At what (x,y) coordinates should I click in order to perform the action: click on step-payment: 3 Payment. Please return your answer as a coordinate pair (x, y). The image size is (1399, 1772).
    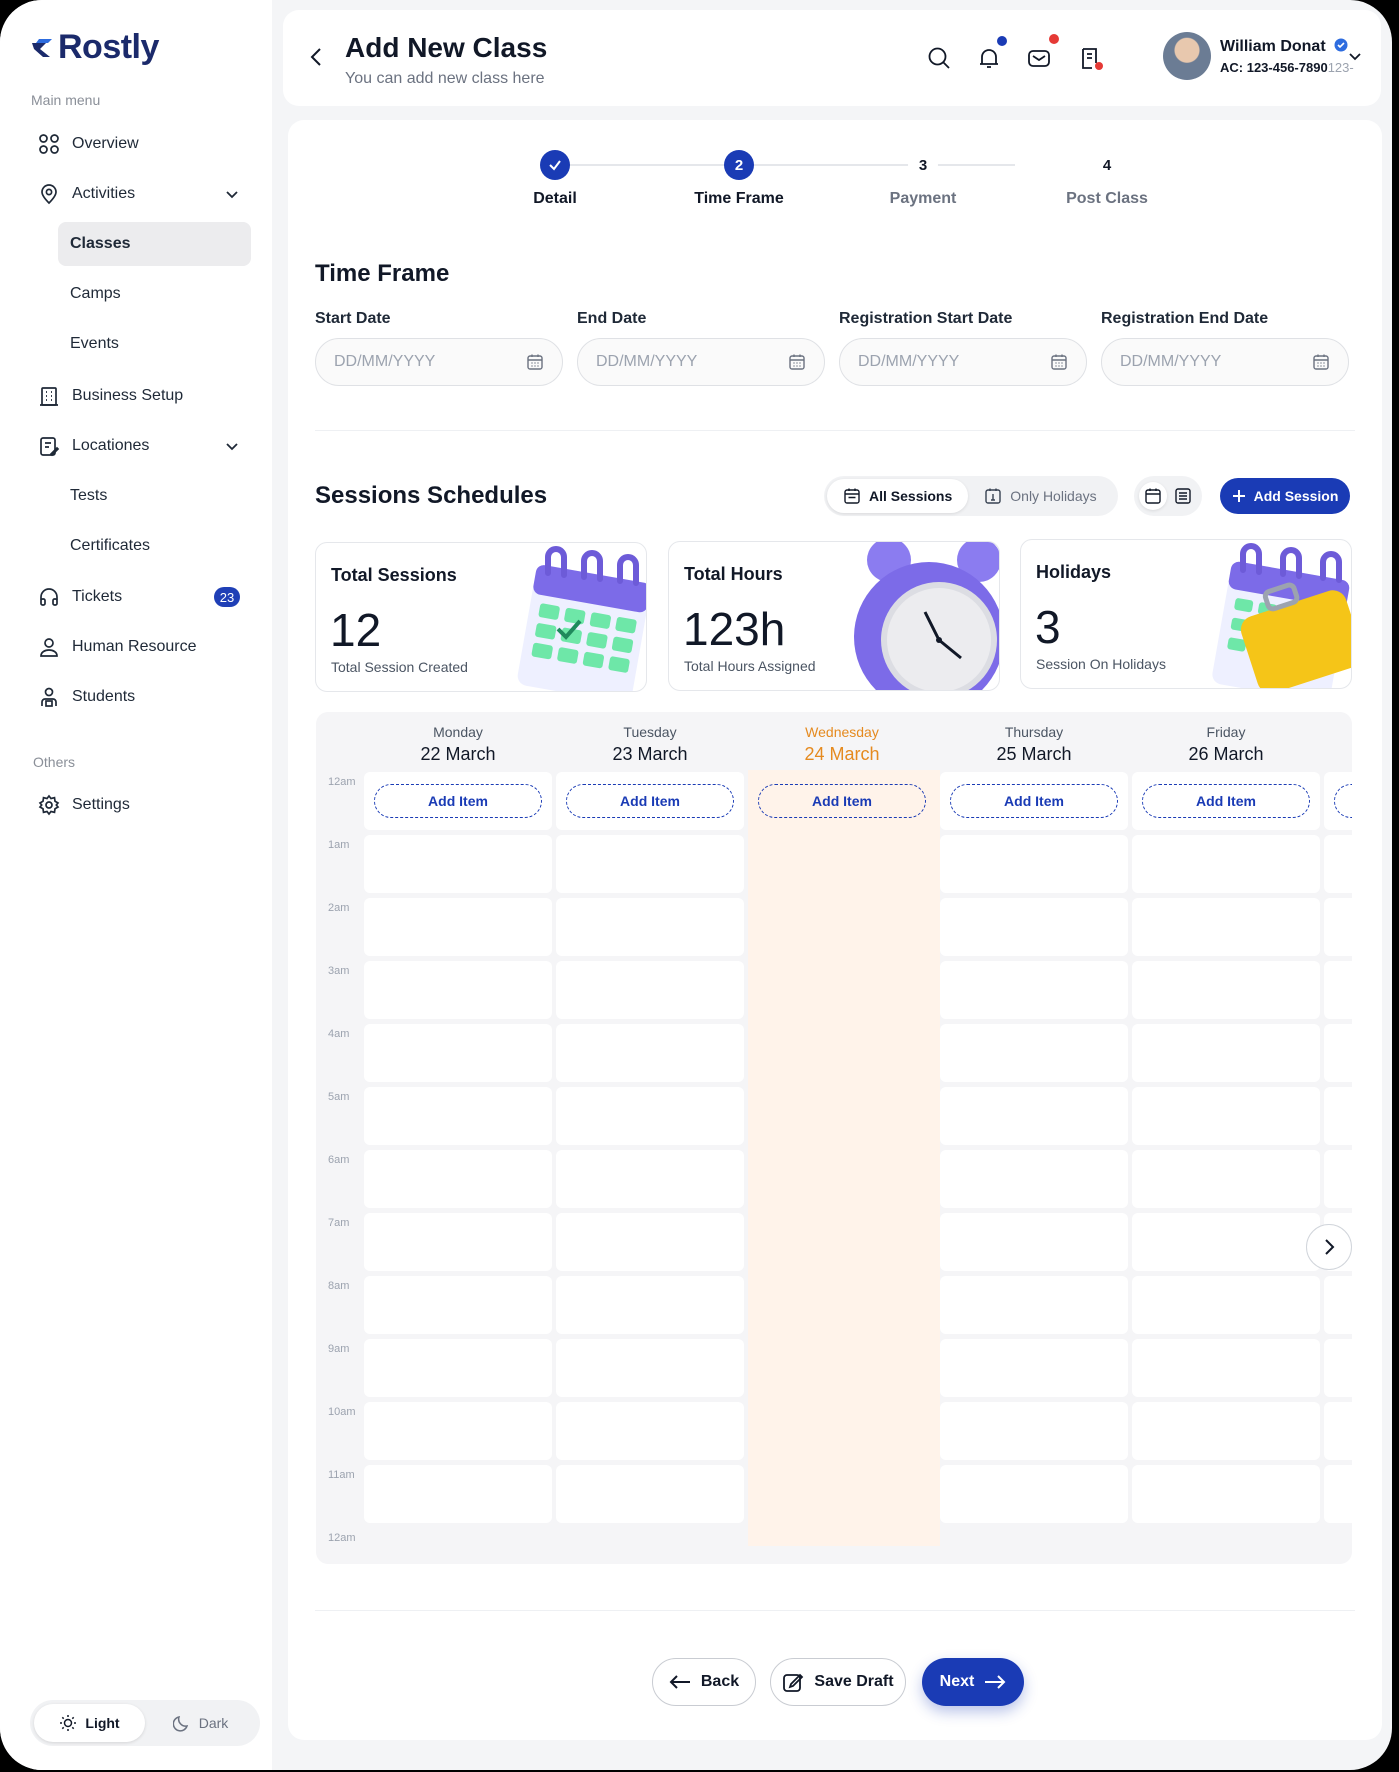
    Looking at the image, I should click on (923, 179).